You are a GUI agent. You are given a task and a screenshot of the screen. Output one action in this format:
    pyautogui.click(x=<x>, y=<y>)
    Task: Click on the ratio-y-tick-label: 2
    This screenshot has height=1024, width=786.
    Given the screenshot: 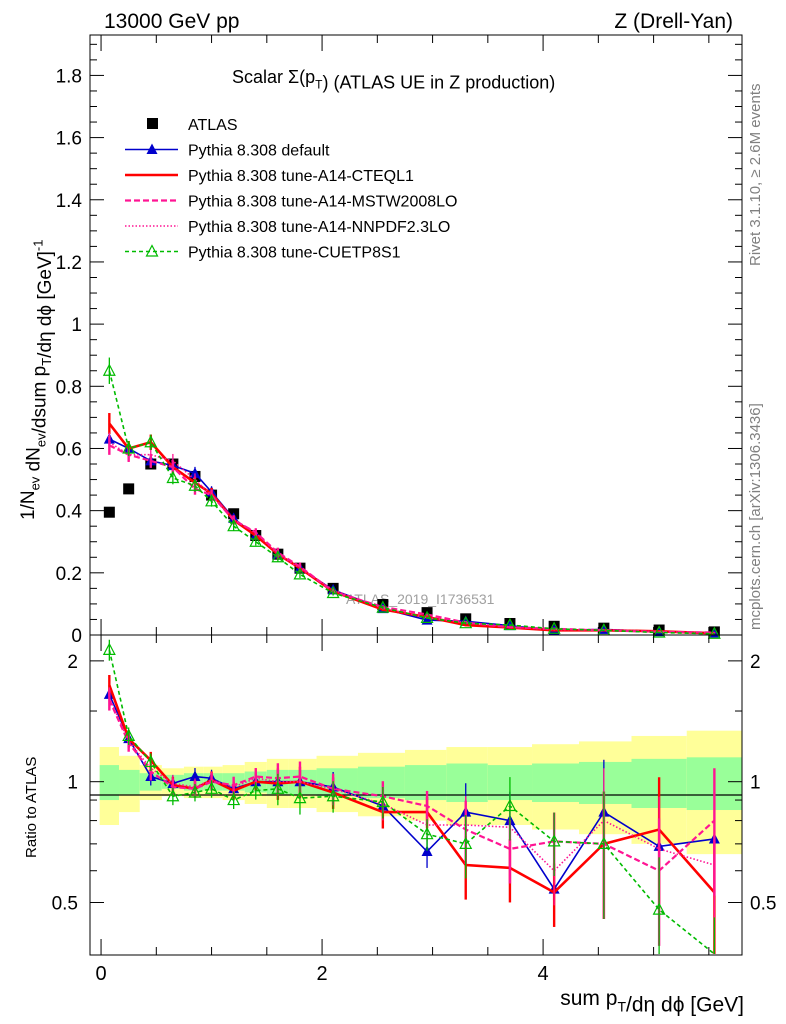 What is the action you would take?
    pyautogui.click(x=72, y=662)
    